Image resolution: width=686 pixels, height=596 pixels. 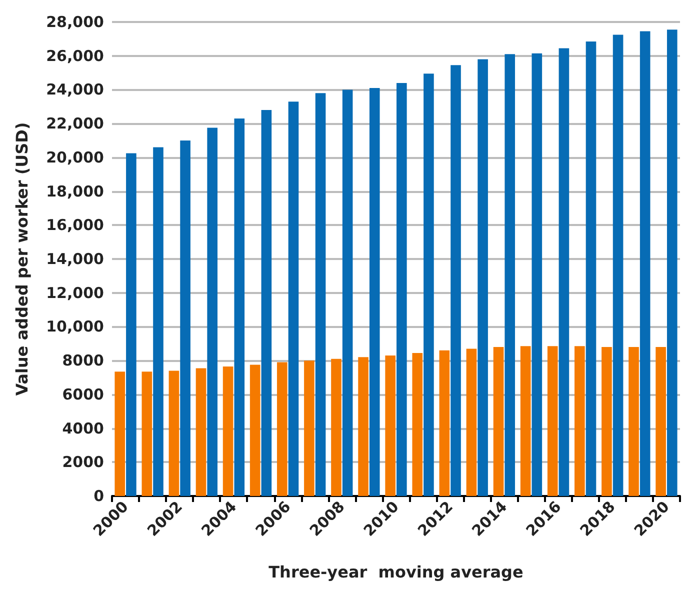 What do you see at coordinates (75, 55) in the screenshot?
I see `y-tick-label: 26,000` at bounding box center [75, 55].